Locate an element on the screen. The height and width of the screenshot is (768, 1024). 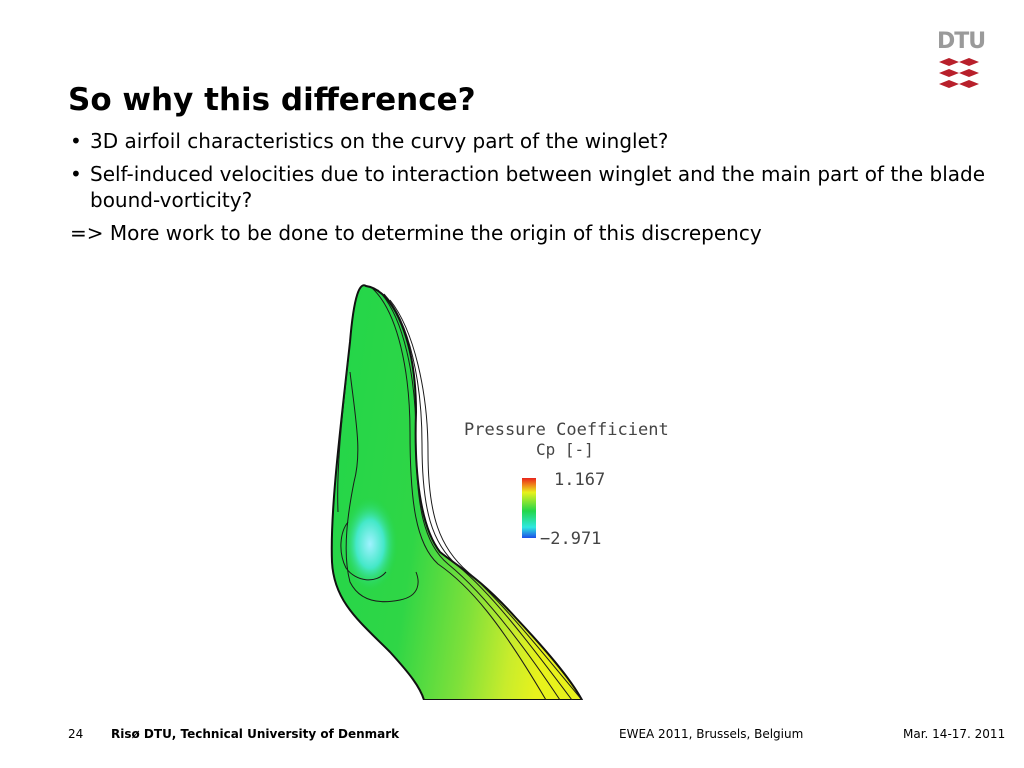
page-number: 24 is located at coordinates (76, 734).